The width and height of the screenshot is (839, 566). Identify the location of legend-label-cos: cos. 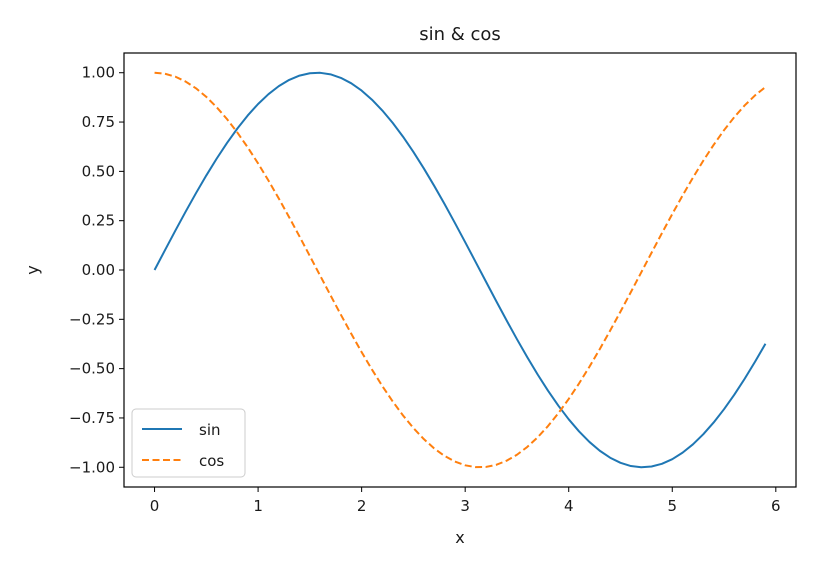
(211, 461).